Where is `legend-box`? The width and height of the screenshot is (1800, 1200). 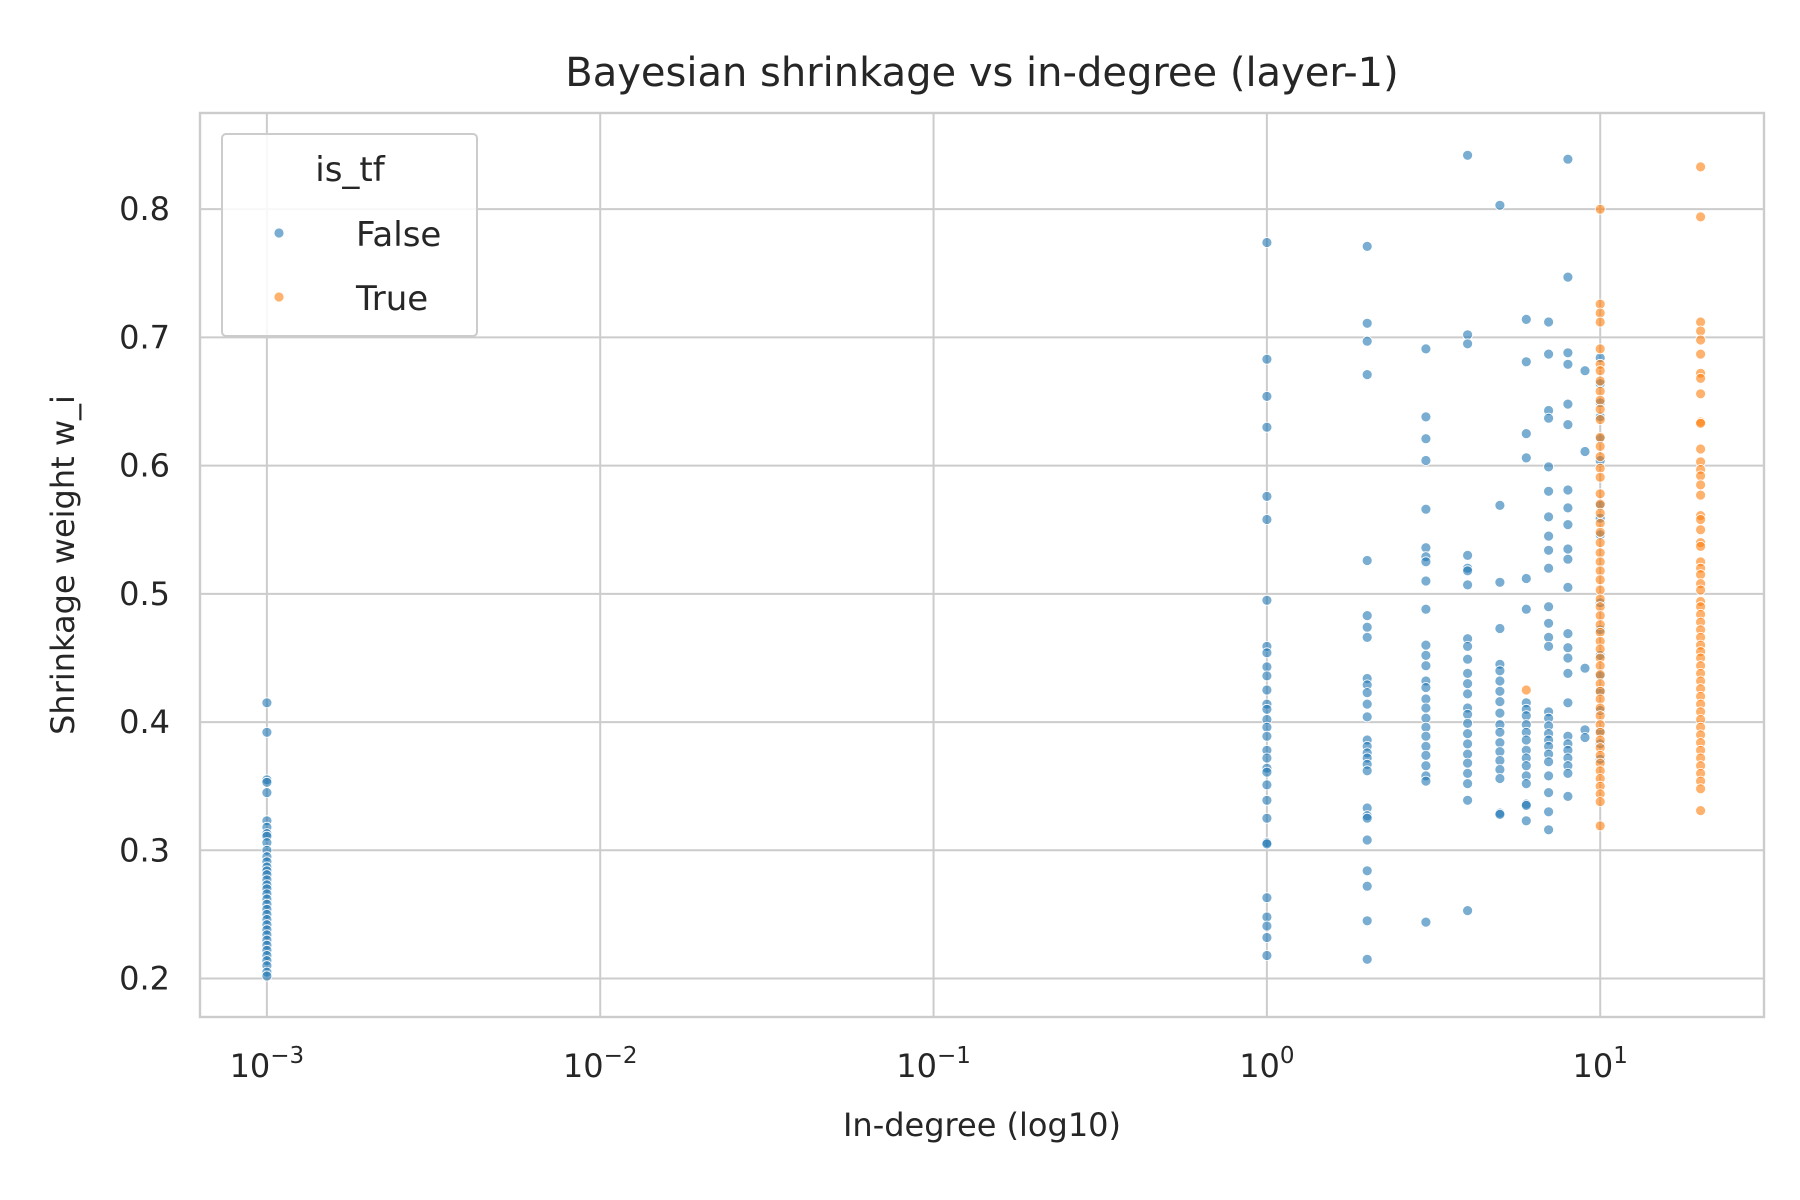
legend-box is located at coordinates (349, 235).